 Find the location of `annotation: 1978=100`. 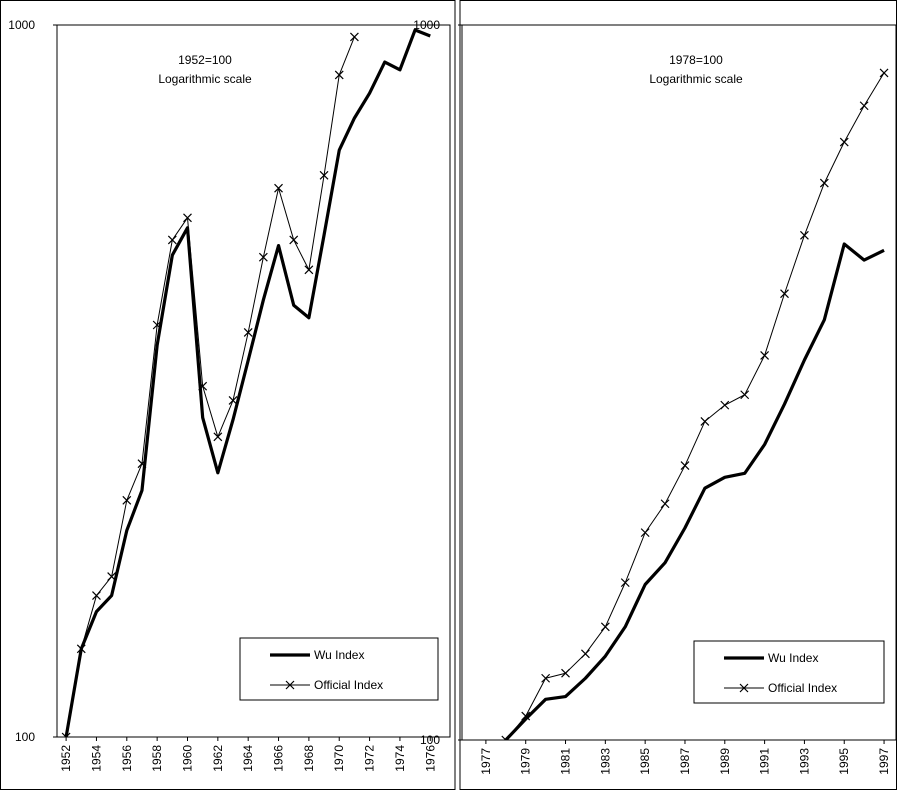

annotation: 1978=100 is located at coordinates (696, 60).